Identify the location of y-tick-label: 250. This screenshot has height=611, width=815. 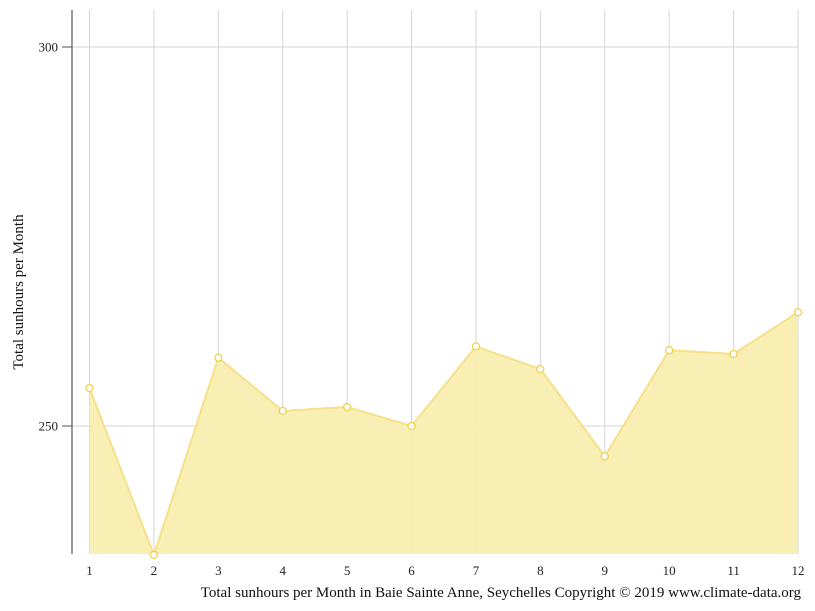
(49, 426).